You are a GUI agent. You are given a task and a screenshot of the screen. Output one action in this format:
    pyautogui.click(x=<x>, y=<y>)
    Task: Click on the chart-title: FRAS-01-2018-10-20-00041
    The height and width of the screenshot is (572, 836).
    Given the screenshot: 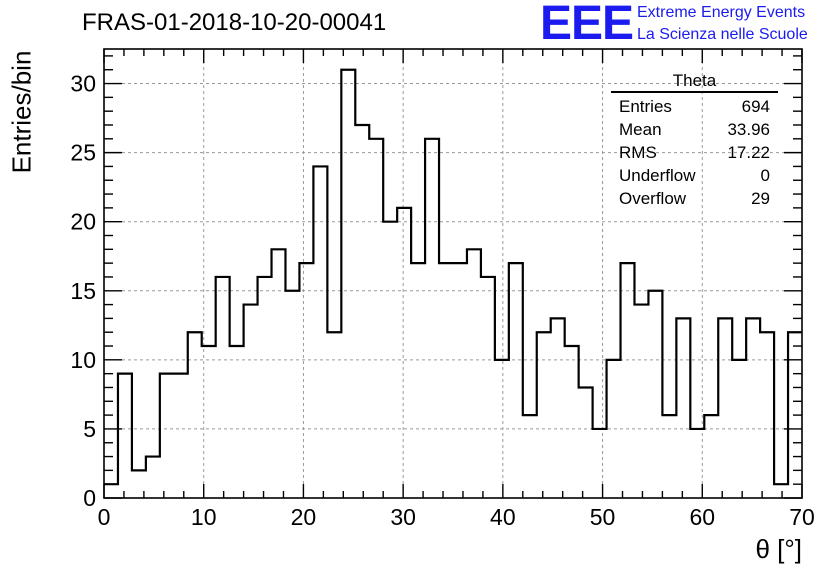 What is the action you would take?
    pyautogui.click(x=234, y=22)
    